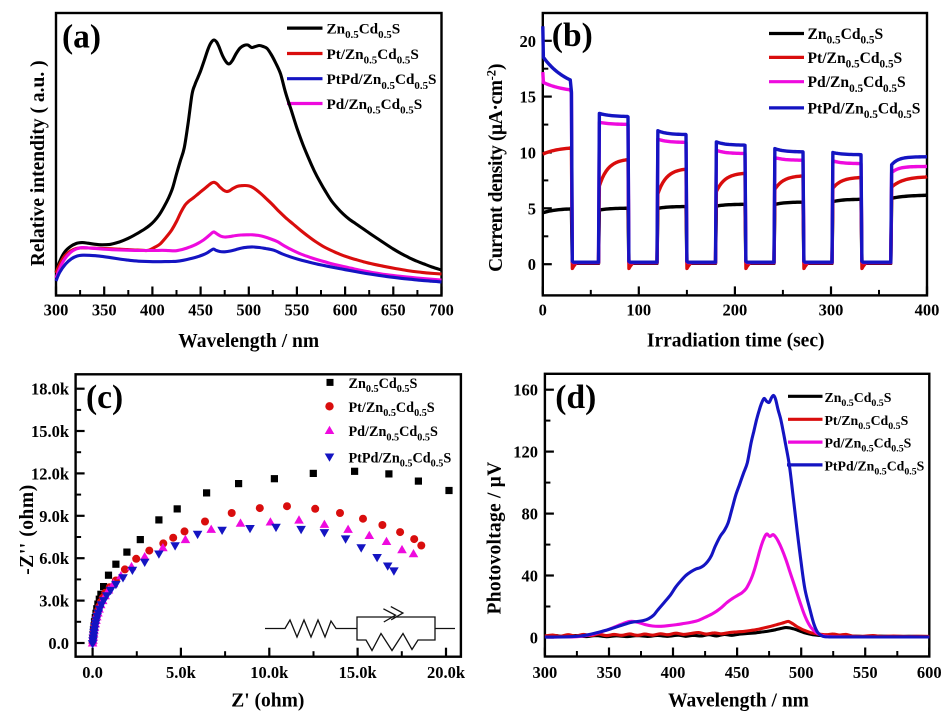 The height and width of the screenshot is (728, 944). Describe the element at coordinates (446, 672) in the screenshot. I see `svg-text: 20.0k` at that location.